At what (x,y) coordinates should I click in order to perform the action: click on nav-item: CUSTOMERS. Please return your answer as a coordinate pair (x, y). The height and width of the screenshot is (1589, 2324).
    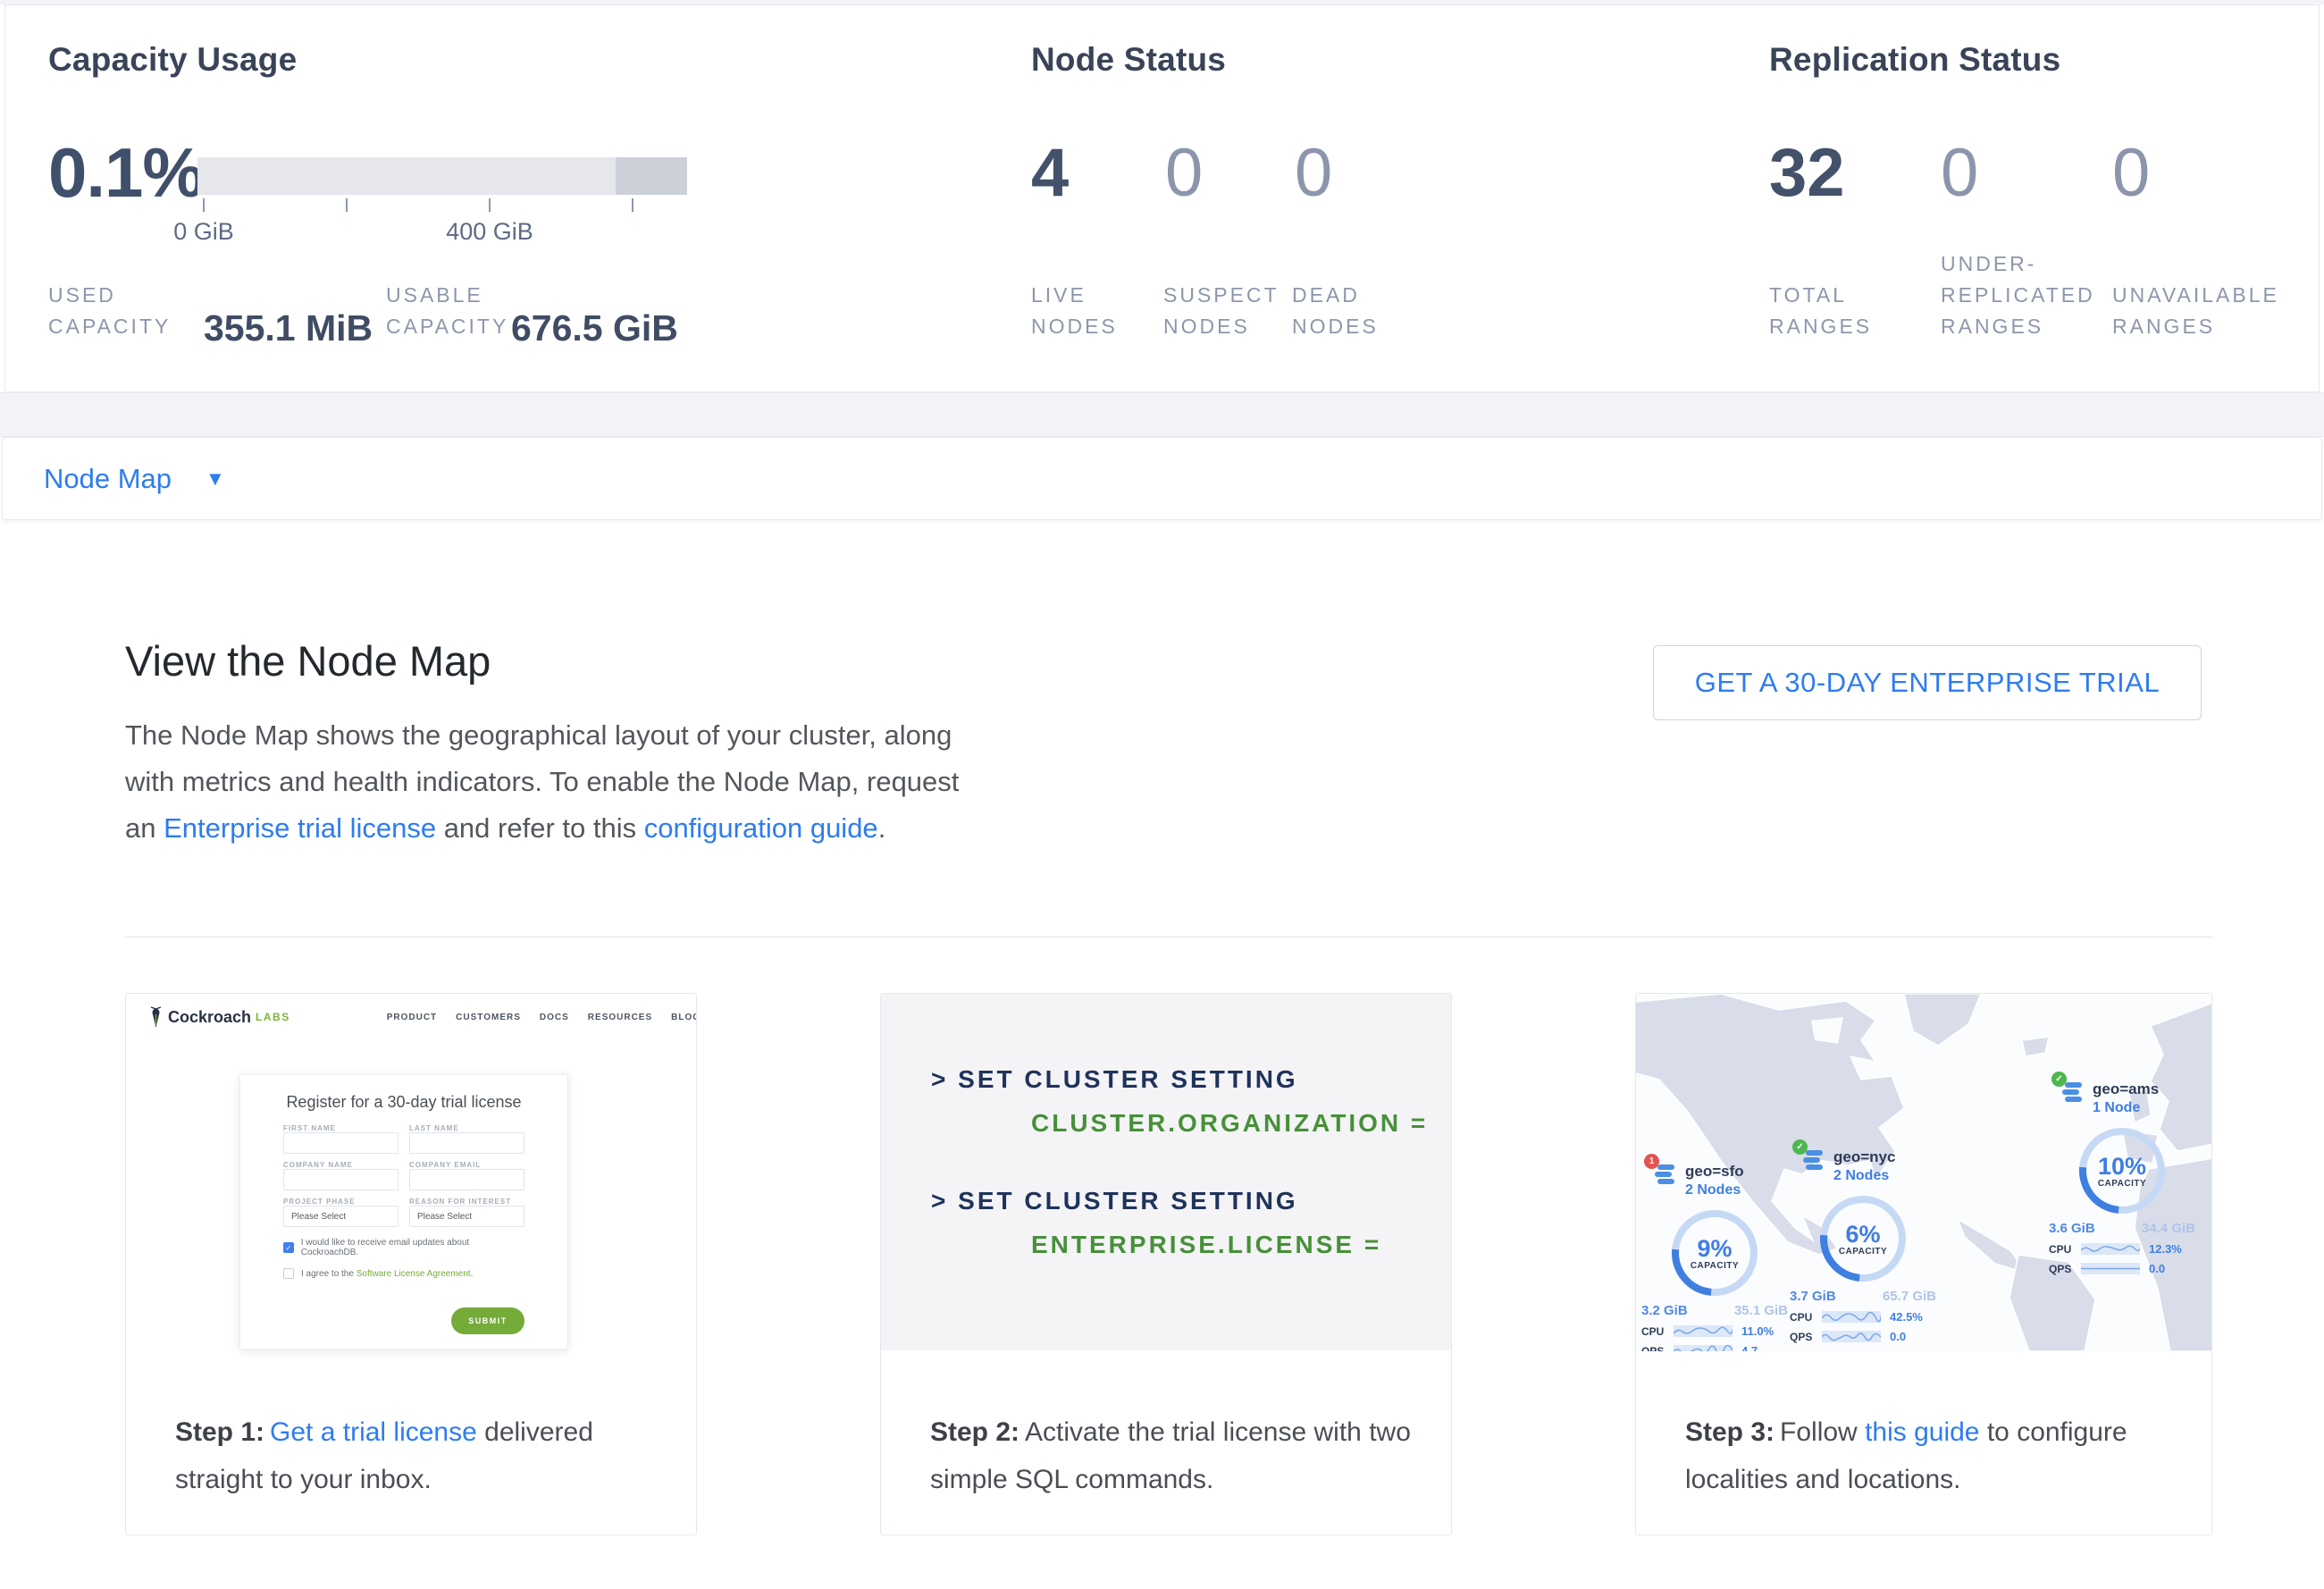
    Looking at the image, I should click on (488, 1017).